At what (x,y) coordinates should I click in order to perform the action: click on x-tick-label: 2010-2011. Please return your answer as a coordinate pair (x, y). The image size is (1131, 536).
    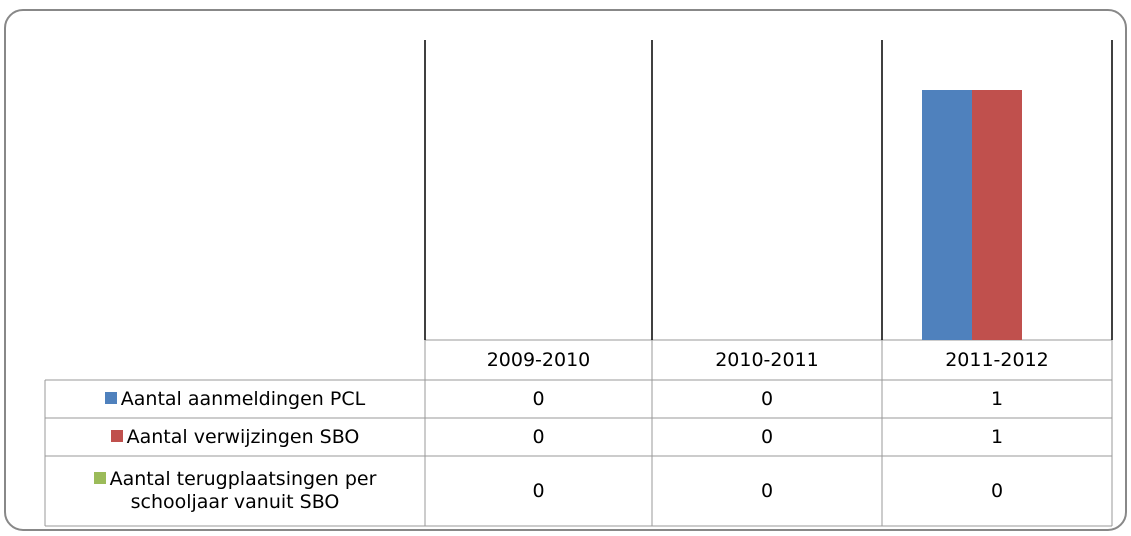
    Looking at the image, I should click on (767, 359).